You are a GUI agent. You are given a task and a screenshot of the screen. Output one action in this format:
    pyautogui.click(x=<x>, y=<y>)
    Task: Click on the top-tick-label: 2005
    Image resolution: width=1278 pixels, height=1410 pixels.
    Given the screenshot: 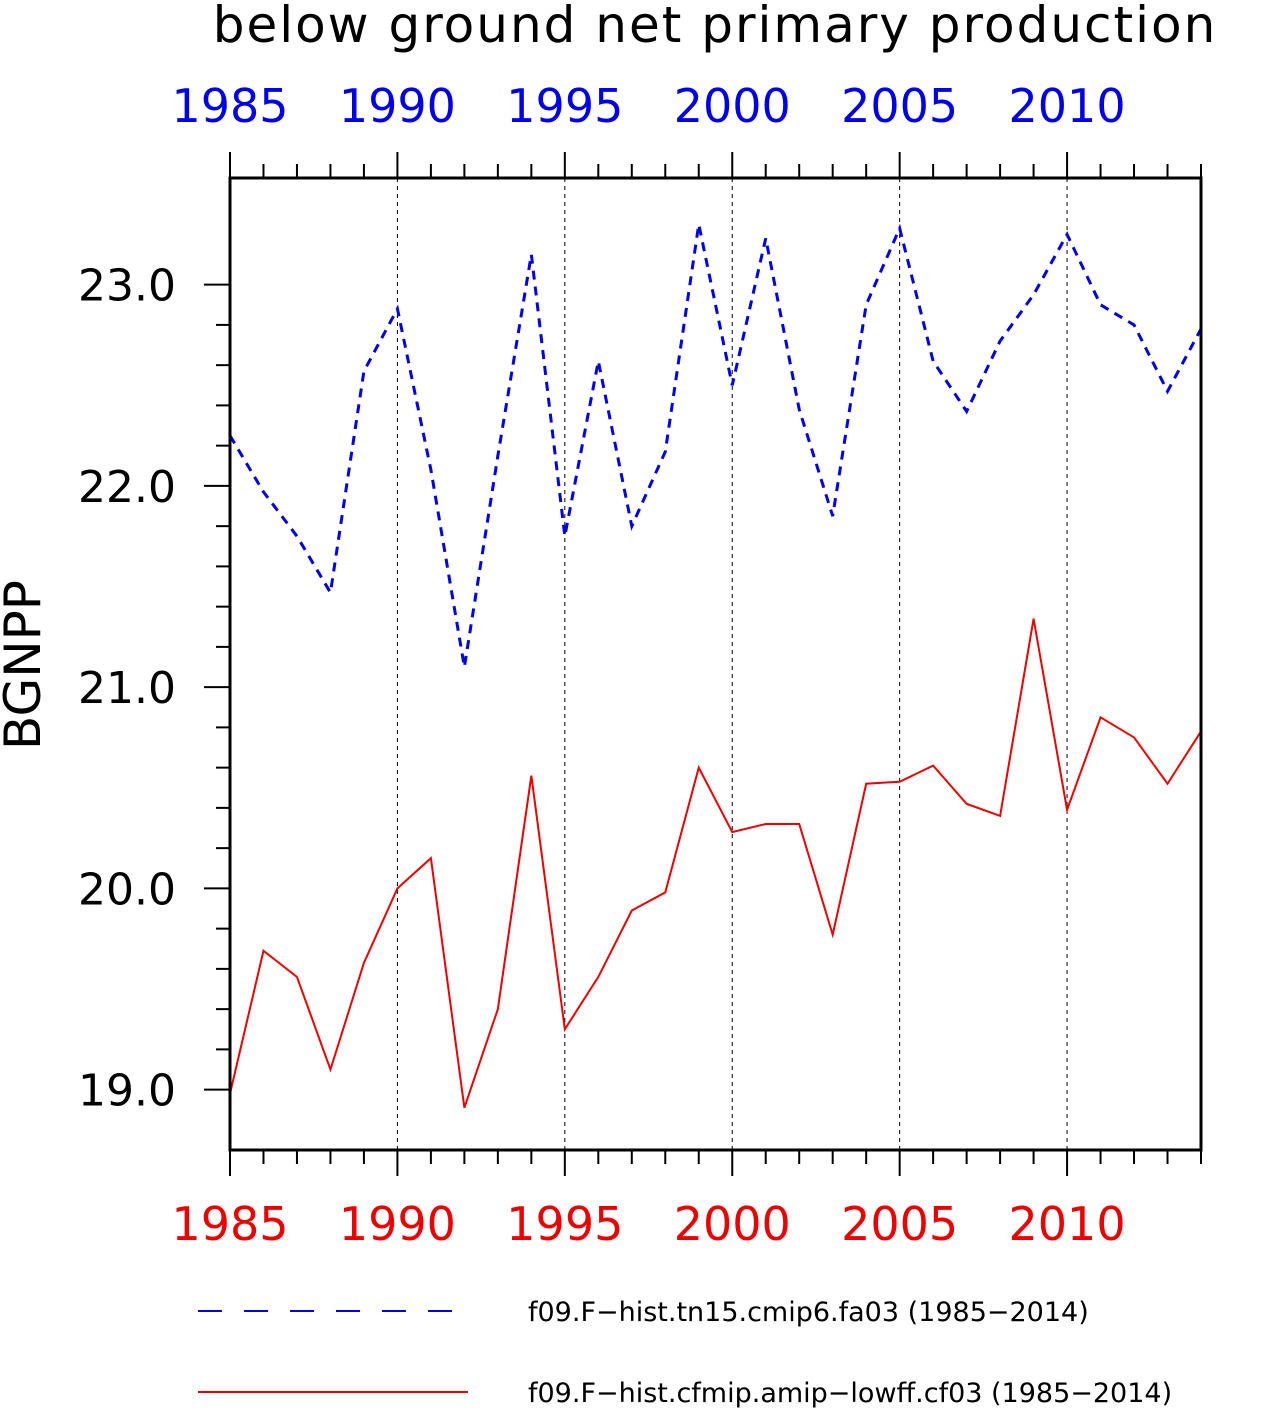 What is the action you would take?
    pyautogui.click(x=899, y=106)
    